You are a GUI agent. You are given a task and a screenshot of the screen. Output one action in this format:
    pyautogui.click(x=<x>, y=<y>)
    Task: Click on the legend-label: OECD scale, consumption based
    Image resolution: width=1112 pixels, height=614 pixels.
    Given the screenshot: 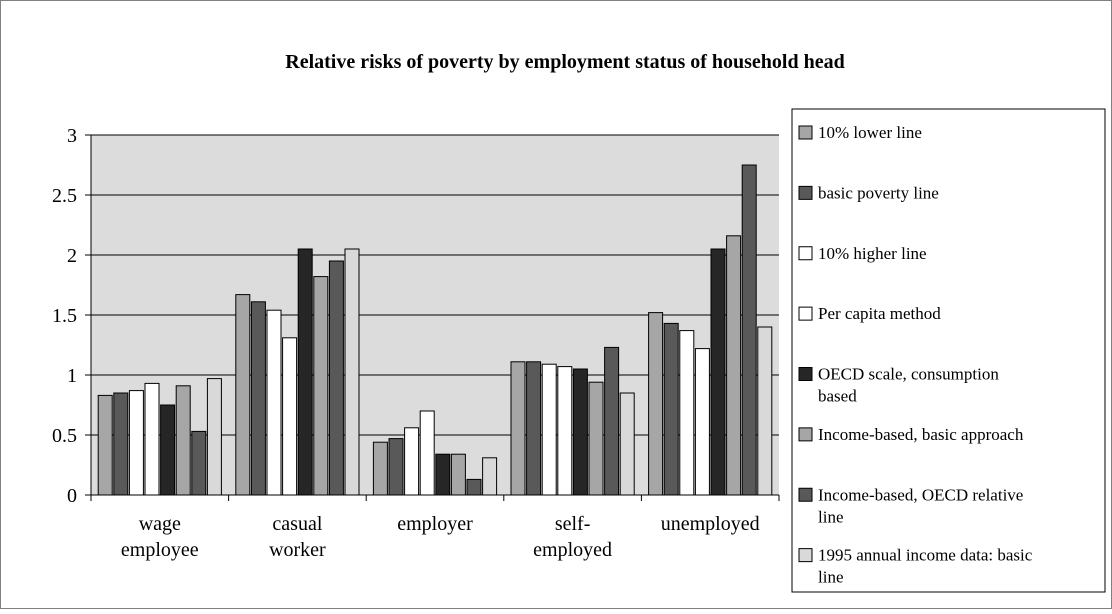 What is the action you would take?
    pyautogui.click(x=908, y=385)
    